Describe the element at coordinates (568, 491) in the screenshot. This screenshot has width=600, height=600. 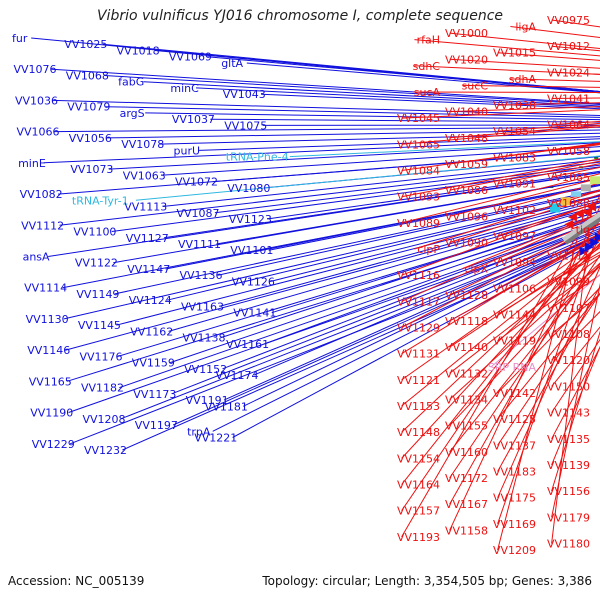
I see `gene-label: VV1156` at that location.